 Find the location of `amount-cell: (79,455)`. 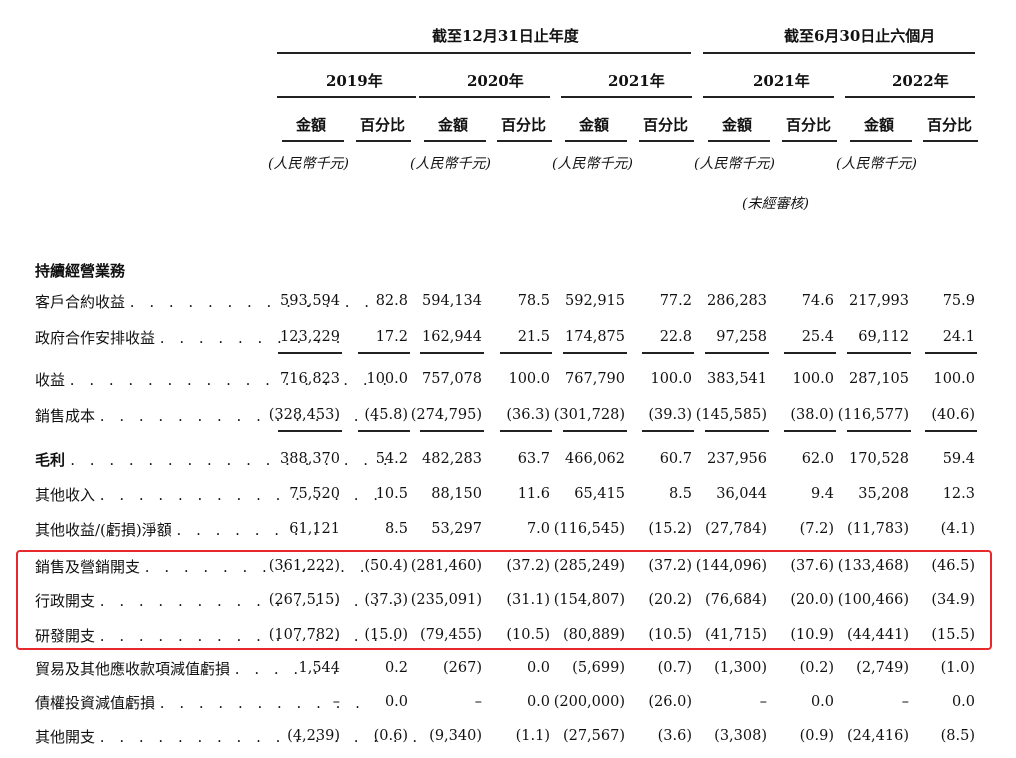

amount-cell: (79,455) is located at coordinates (450, 635).